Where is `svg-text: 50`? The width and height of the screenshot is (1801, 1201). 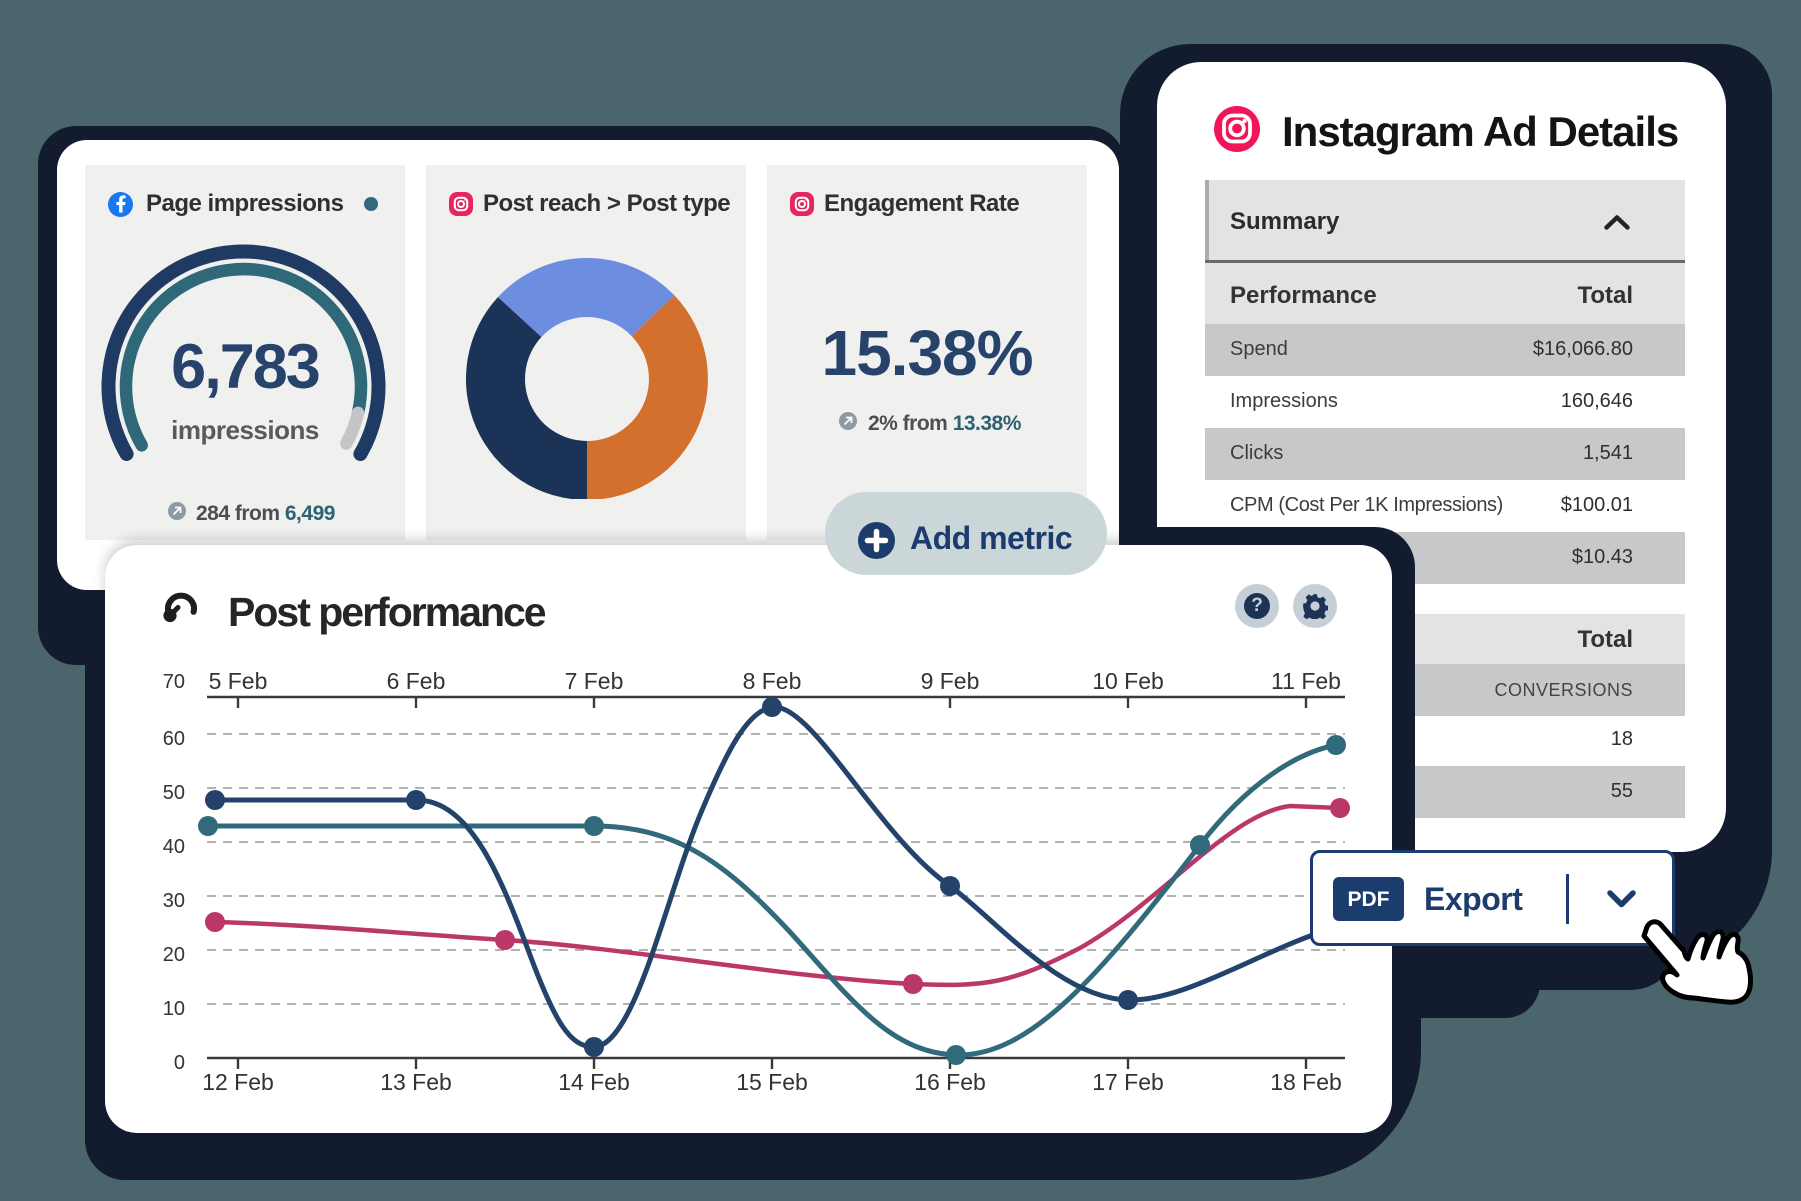 svg-text: 50 is located at coordinates (174, 793).